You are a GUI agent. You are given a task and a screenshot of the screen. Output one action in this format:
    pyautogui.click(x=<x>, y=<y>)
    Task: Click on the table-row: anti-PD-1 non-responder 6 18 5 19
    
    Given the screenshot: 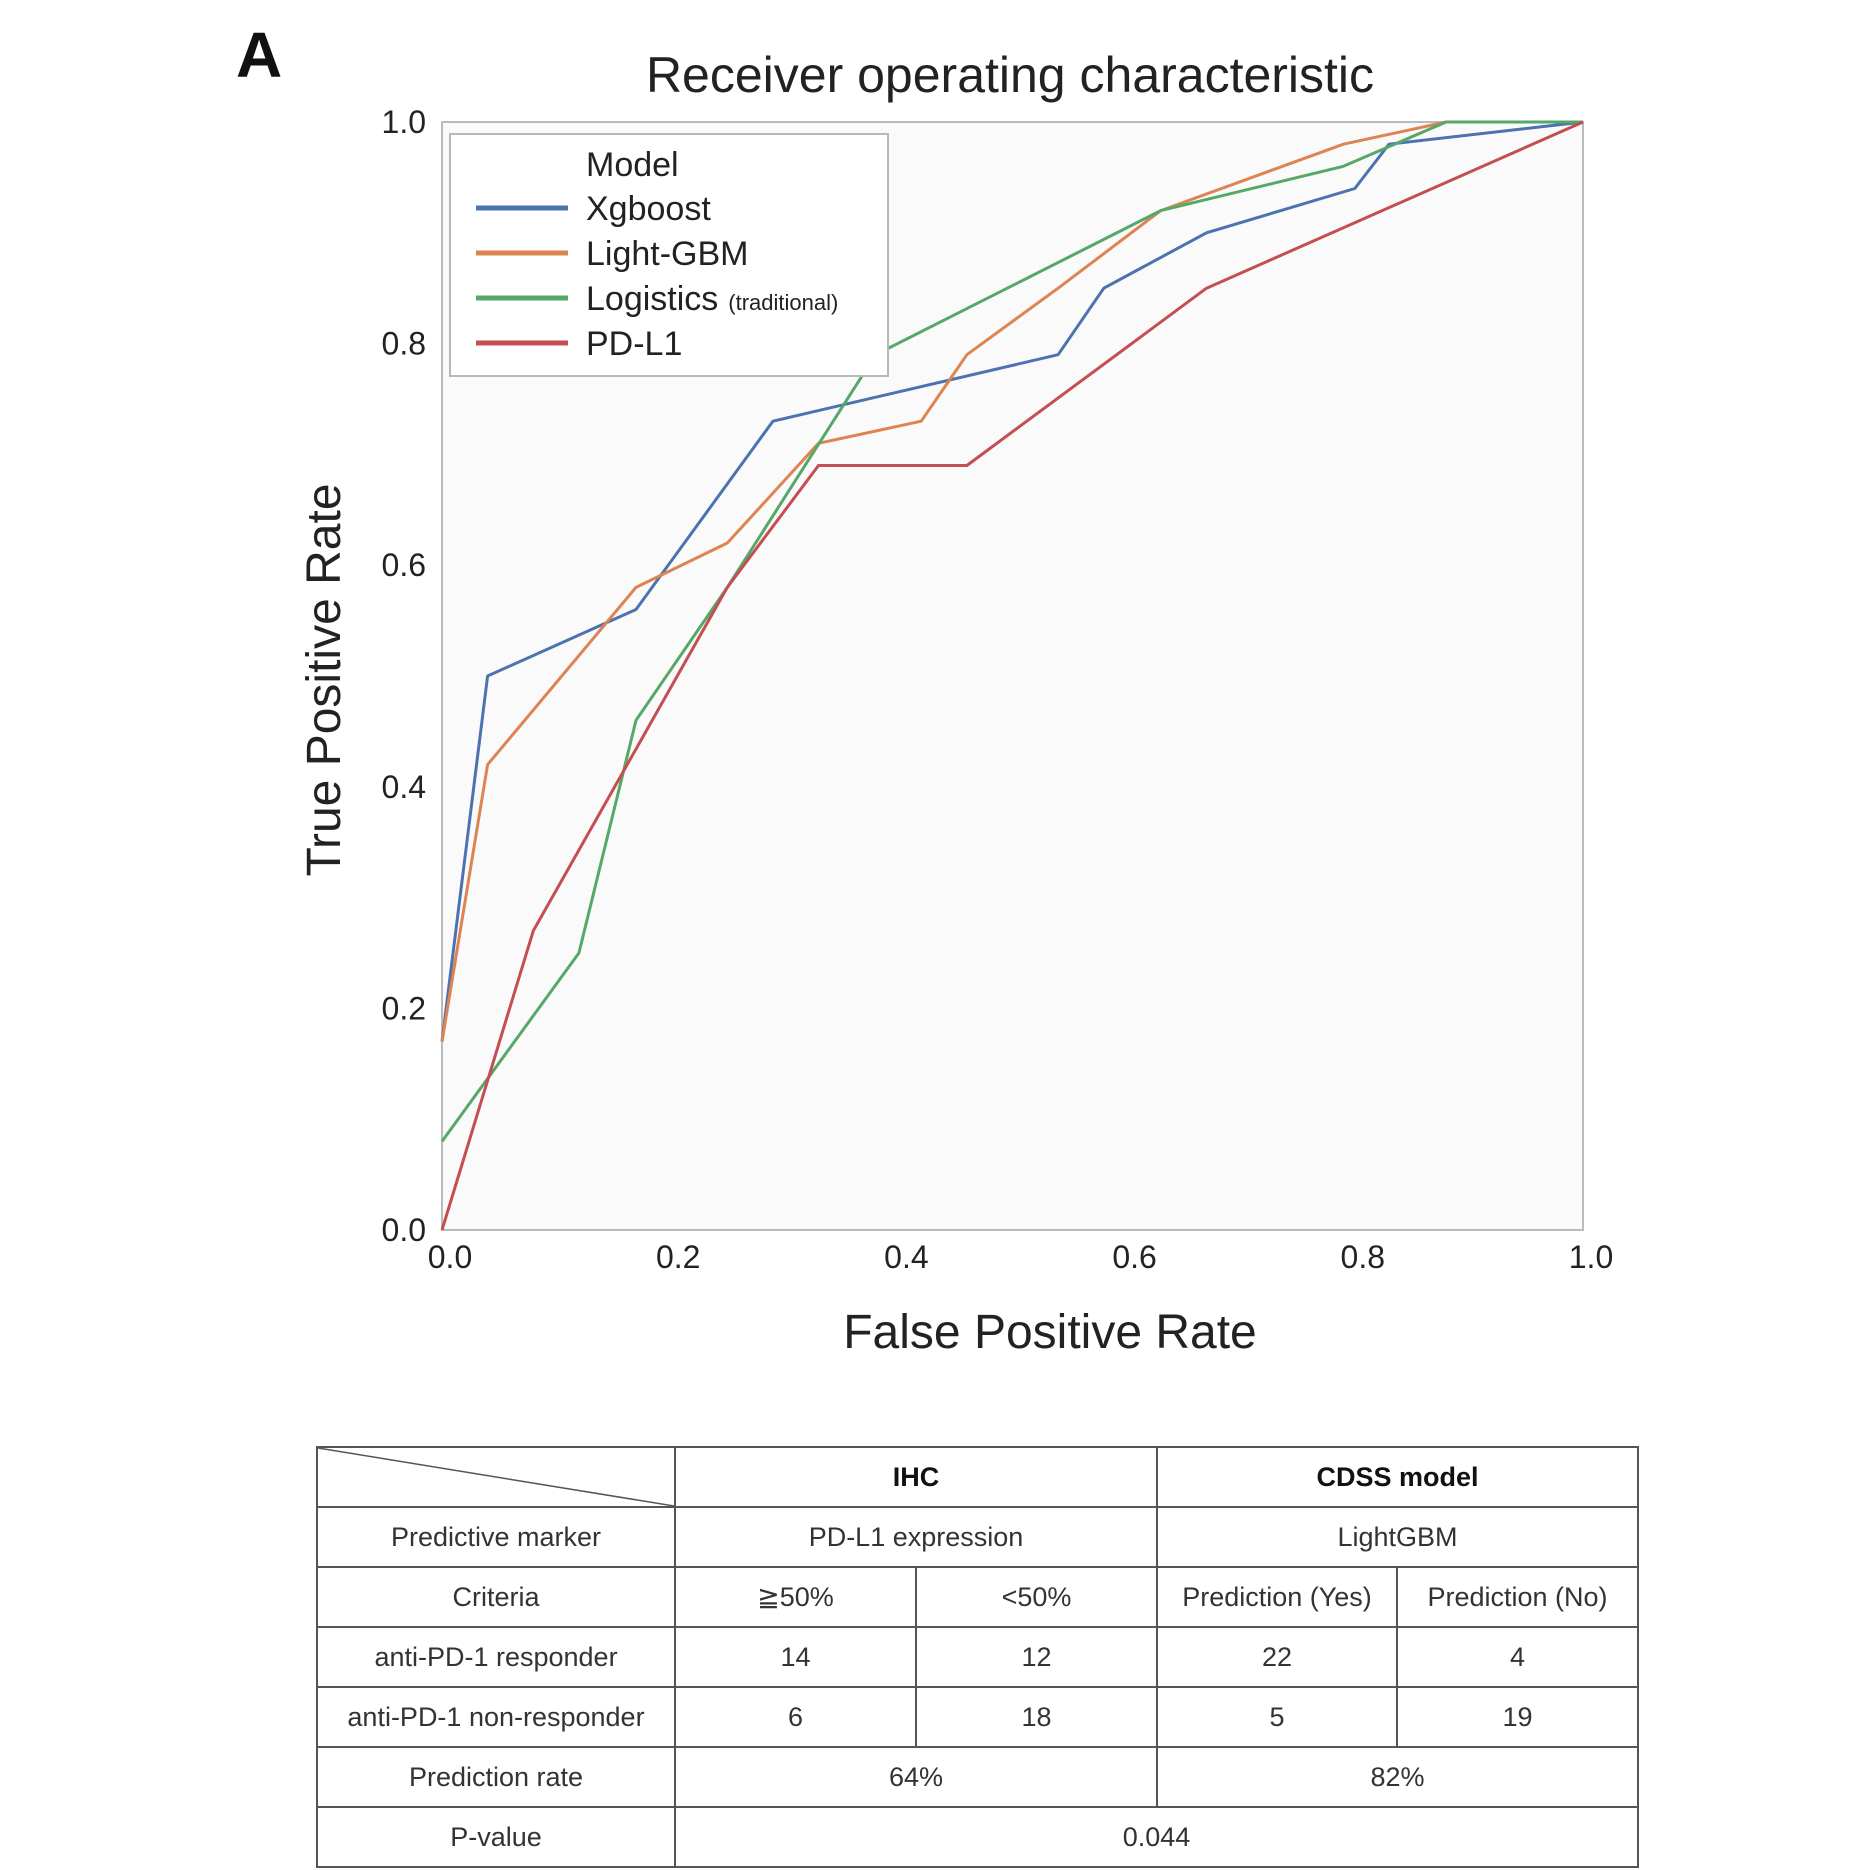 What is the action you would take?
    pyautogui.click(x=977, y=1717)
    